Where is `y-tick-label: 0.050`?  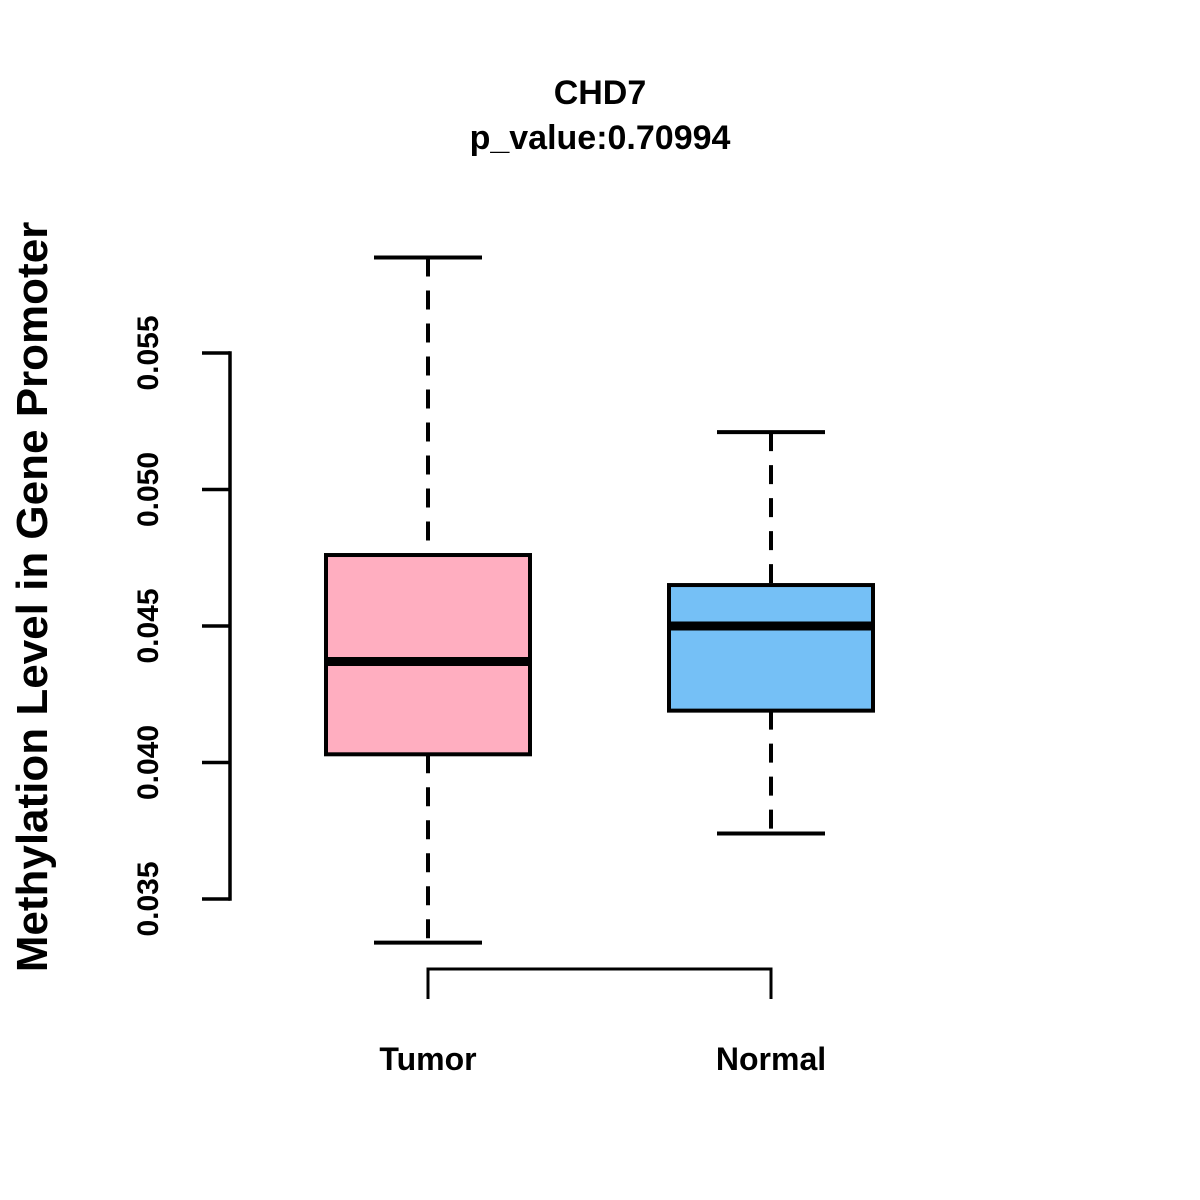
y-tick-label: 0.050 is located at coordinates (148, 489).